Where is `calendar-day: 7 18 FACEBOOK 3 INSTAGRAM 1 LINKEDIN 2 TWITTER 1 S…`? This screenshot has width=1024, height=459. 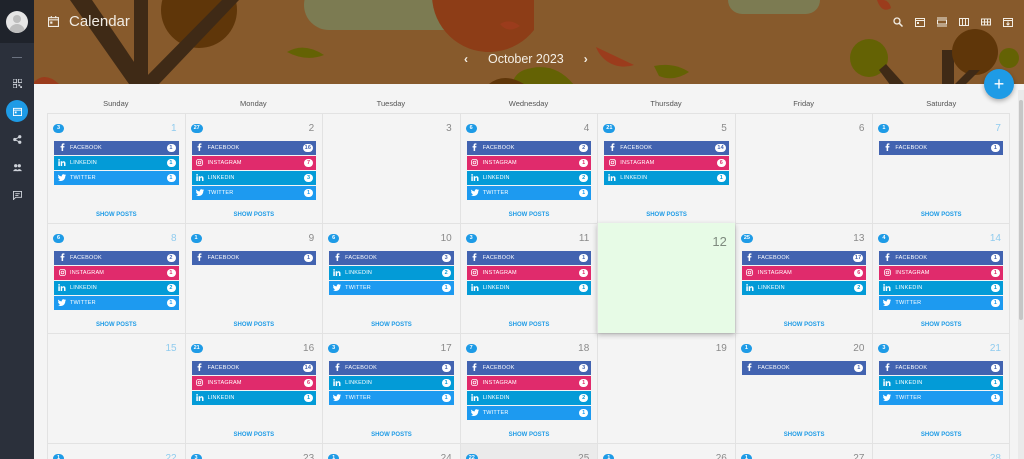
calendar-day: 7 18 FACEBOOK 3 INSTAGRAM 1 LINKEDIN 2 TWITTER 1 S… is located at coordinates (528, 388).